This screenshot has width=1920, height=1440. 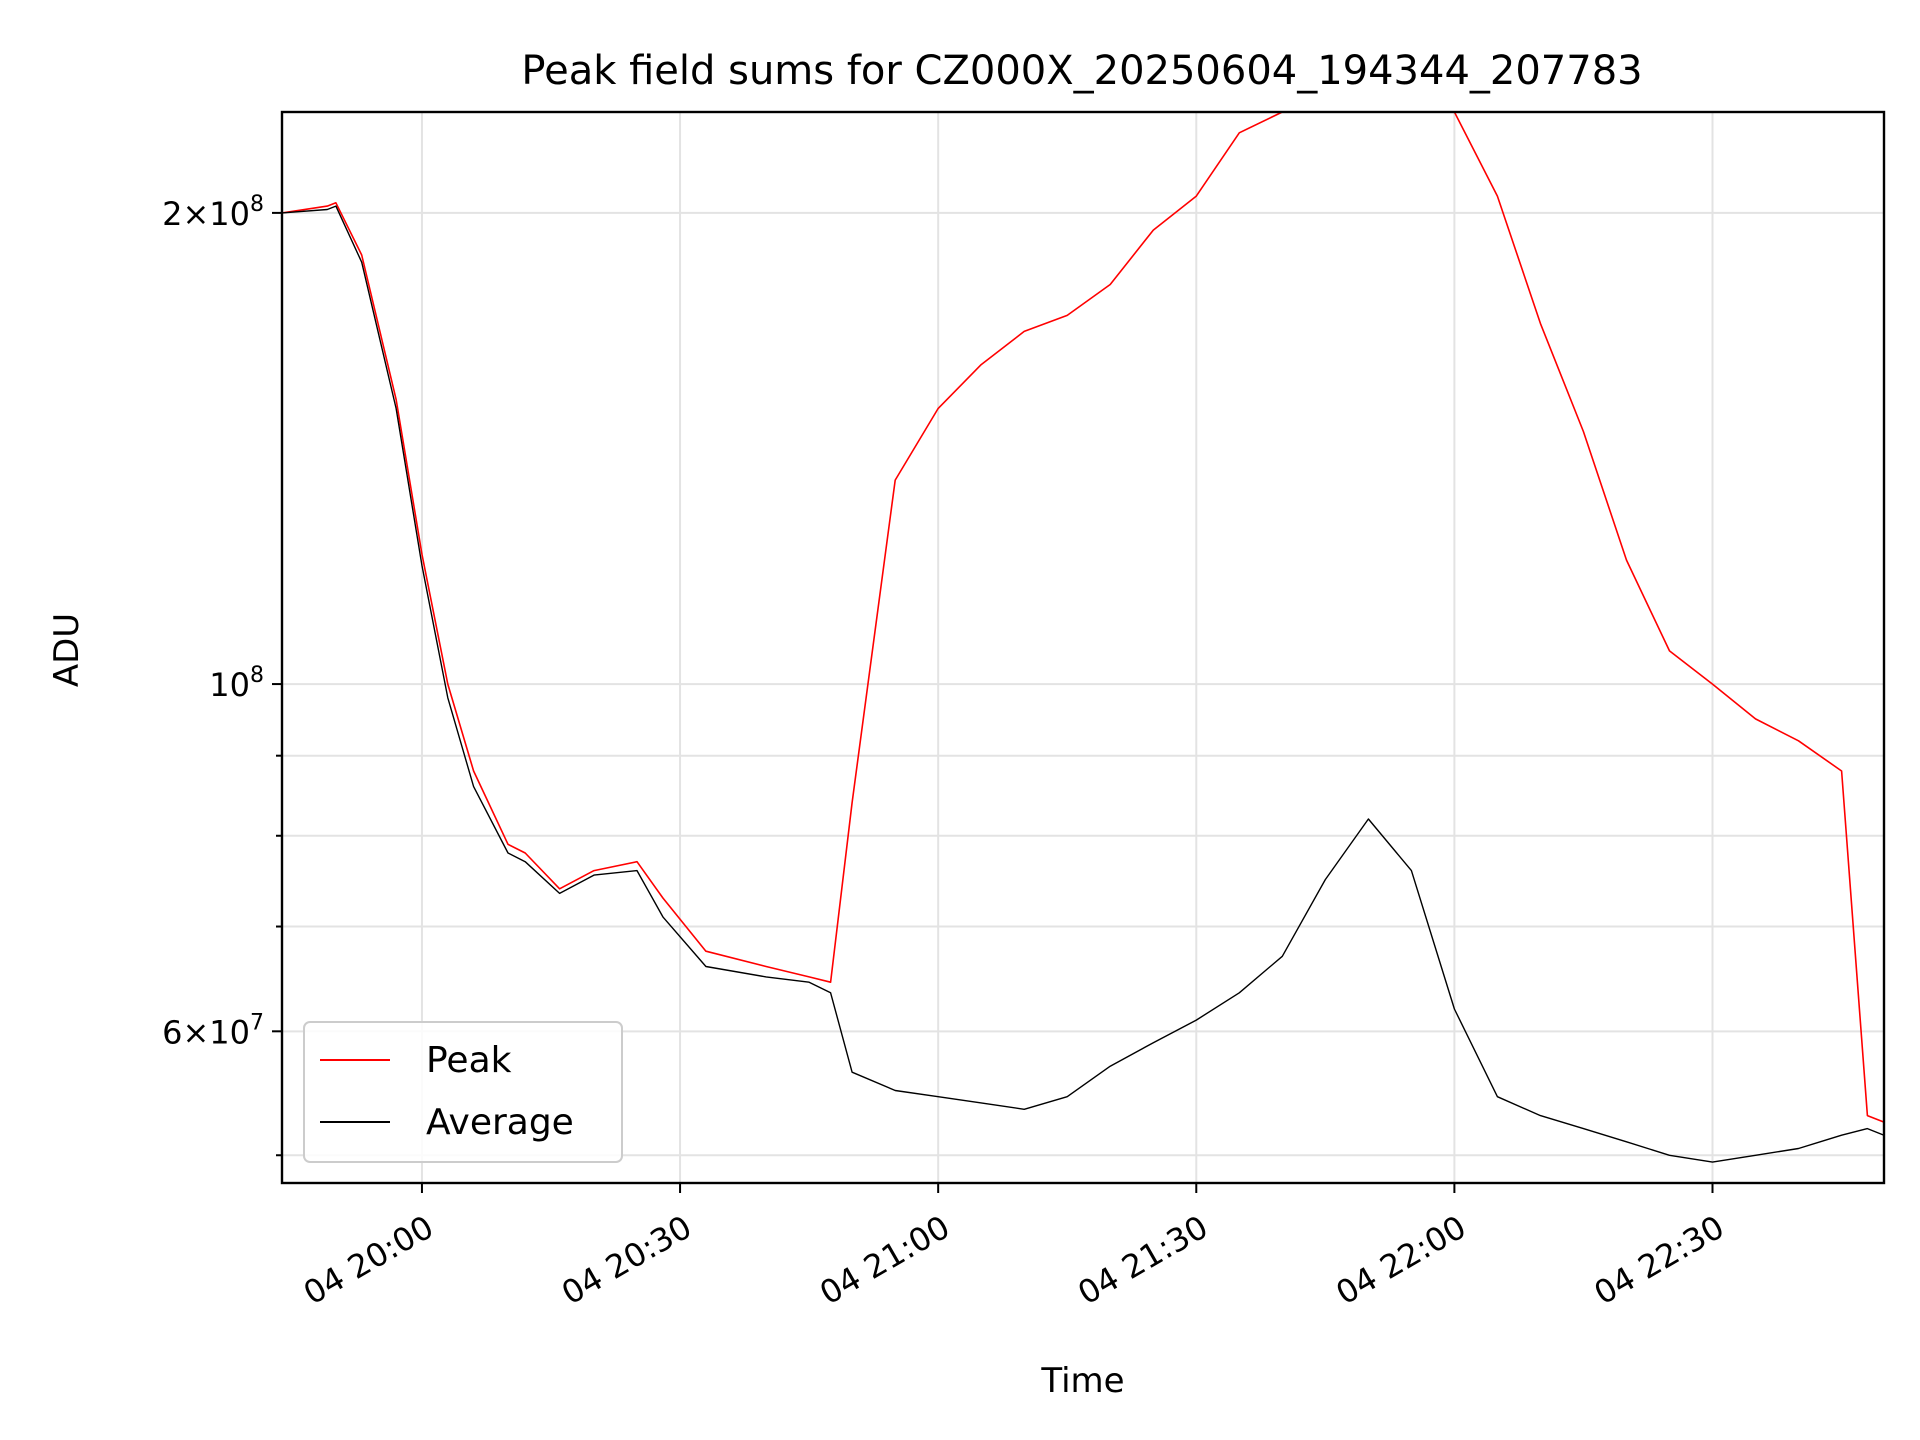 I want to click on legend-label-average: Average, so click(x=500, y=1122).